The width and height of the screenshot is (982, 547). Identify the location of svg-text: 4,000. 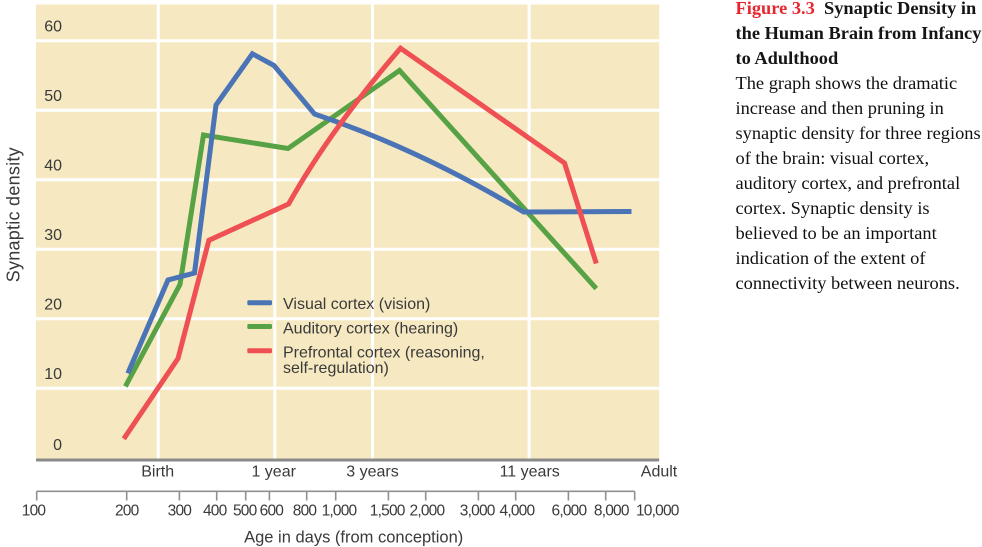
(518, 511).